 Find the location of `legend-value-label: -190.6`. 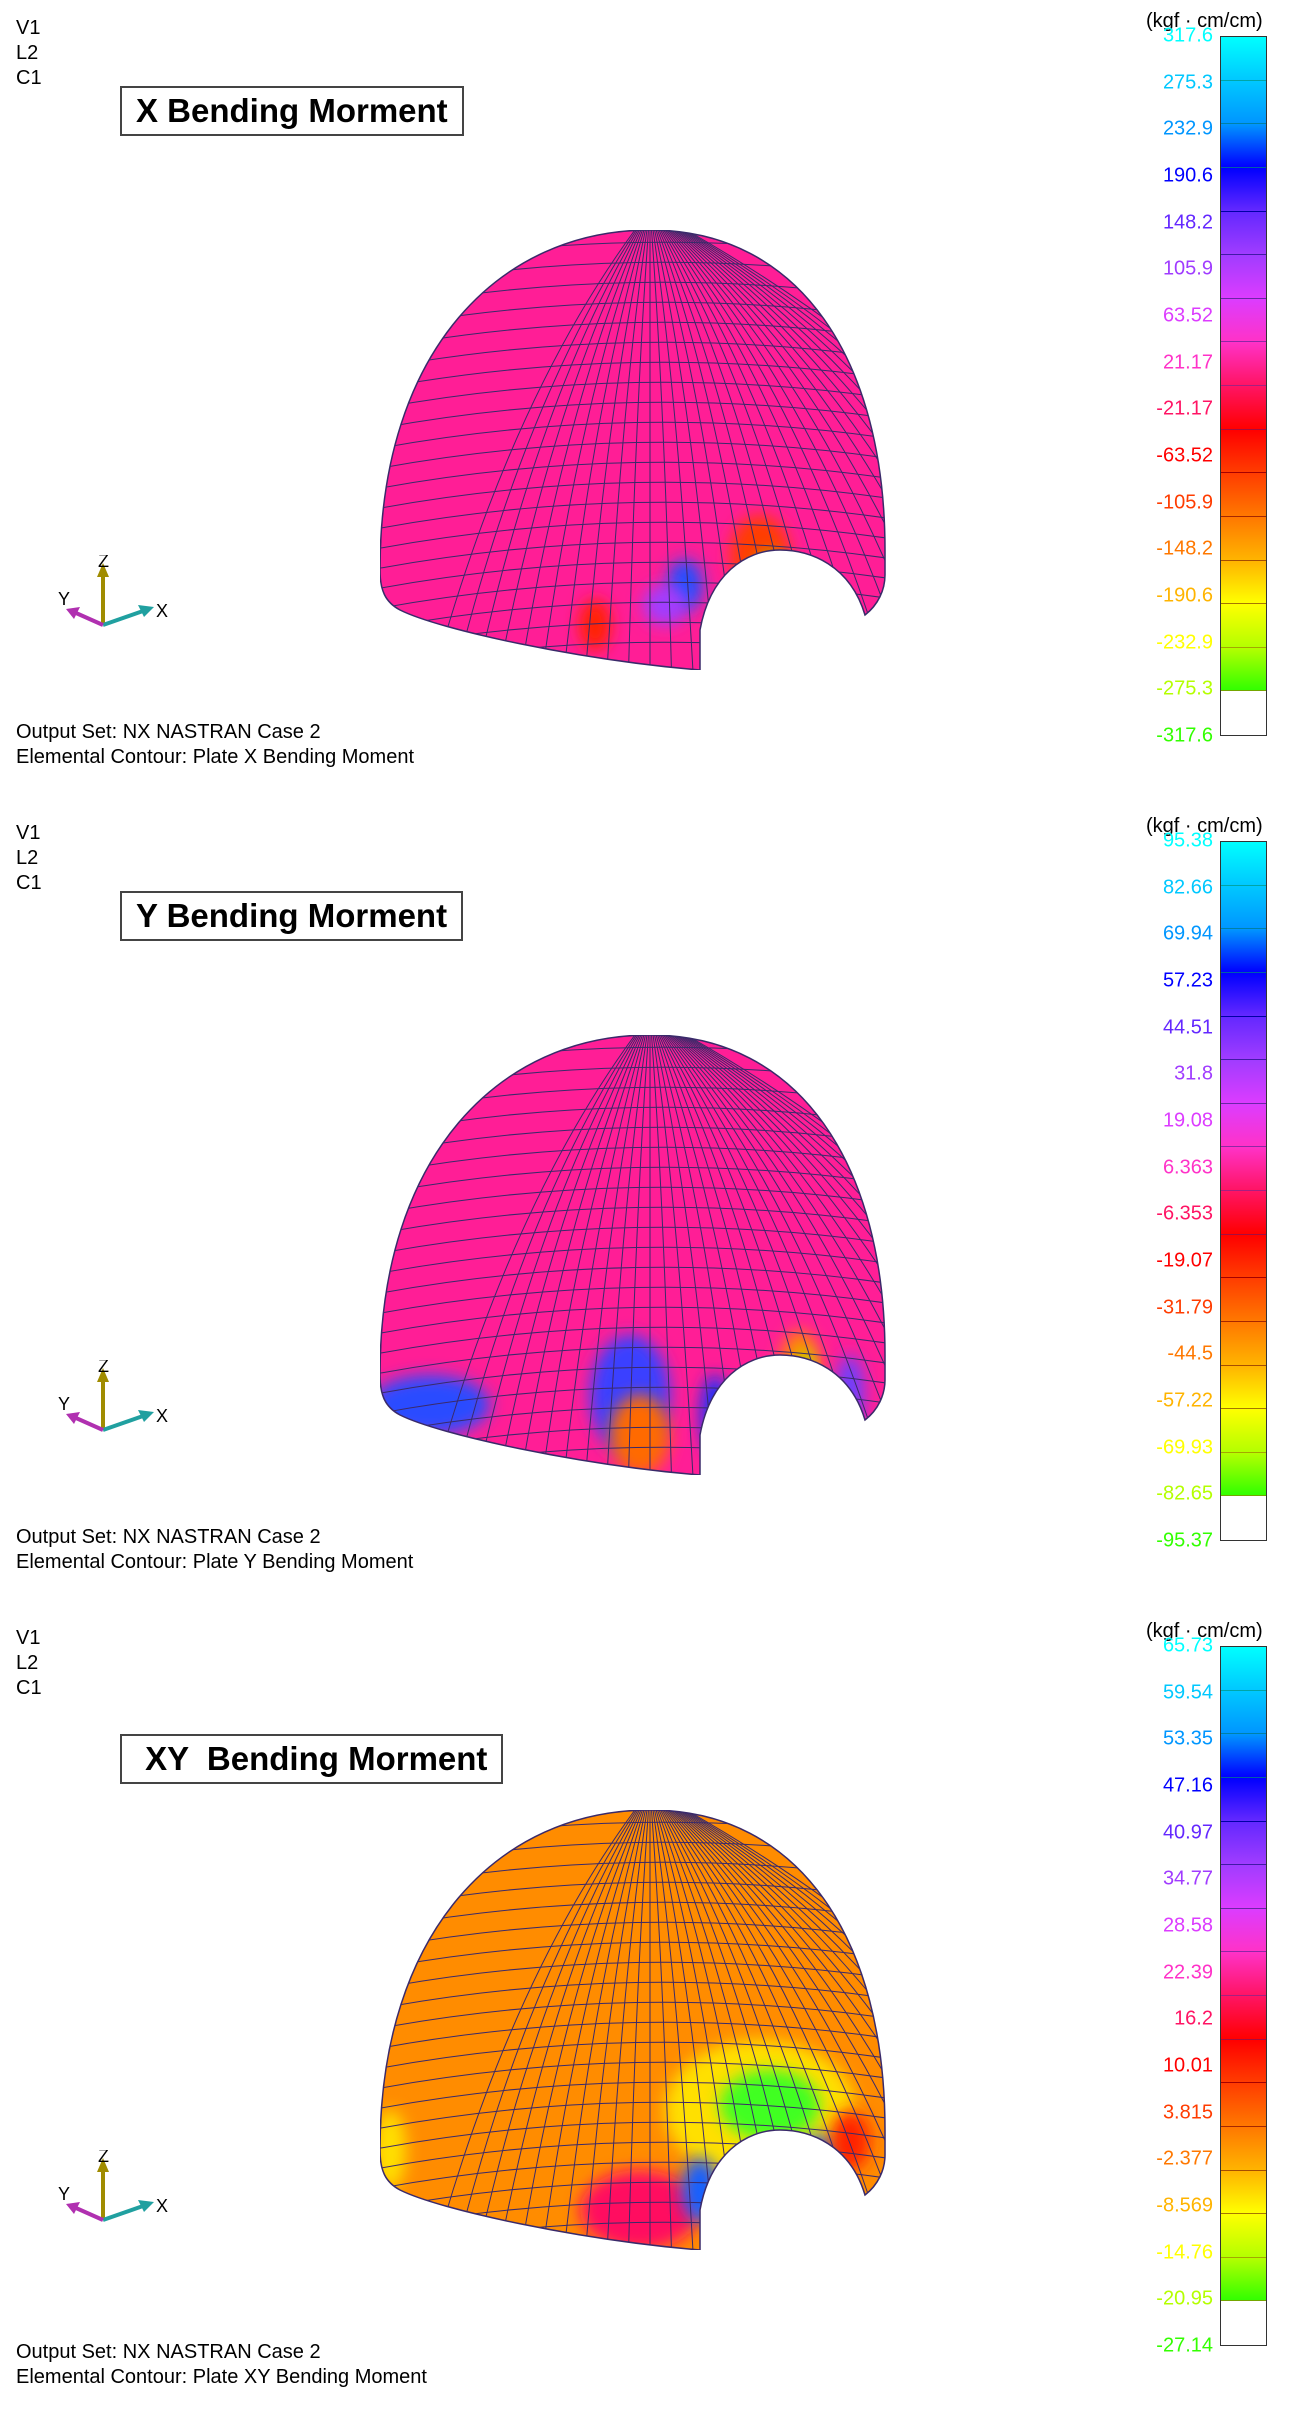

legend-value-label: -190.6 is located at coordinates (1184, 595).